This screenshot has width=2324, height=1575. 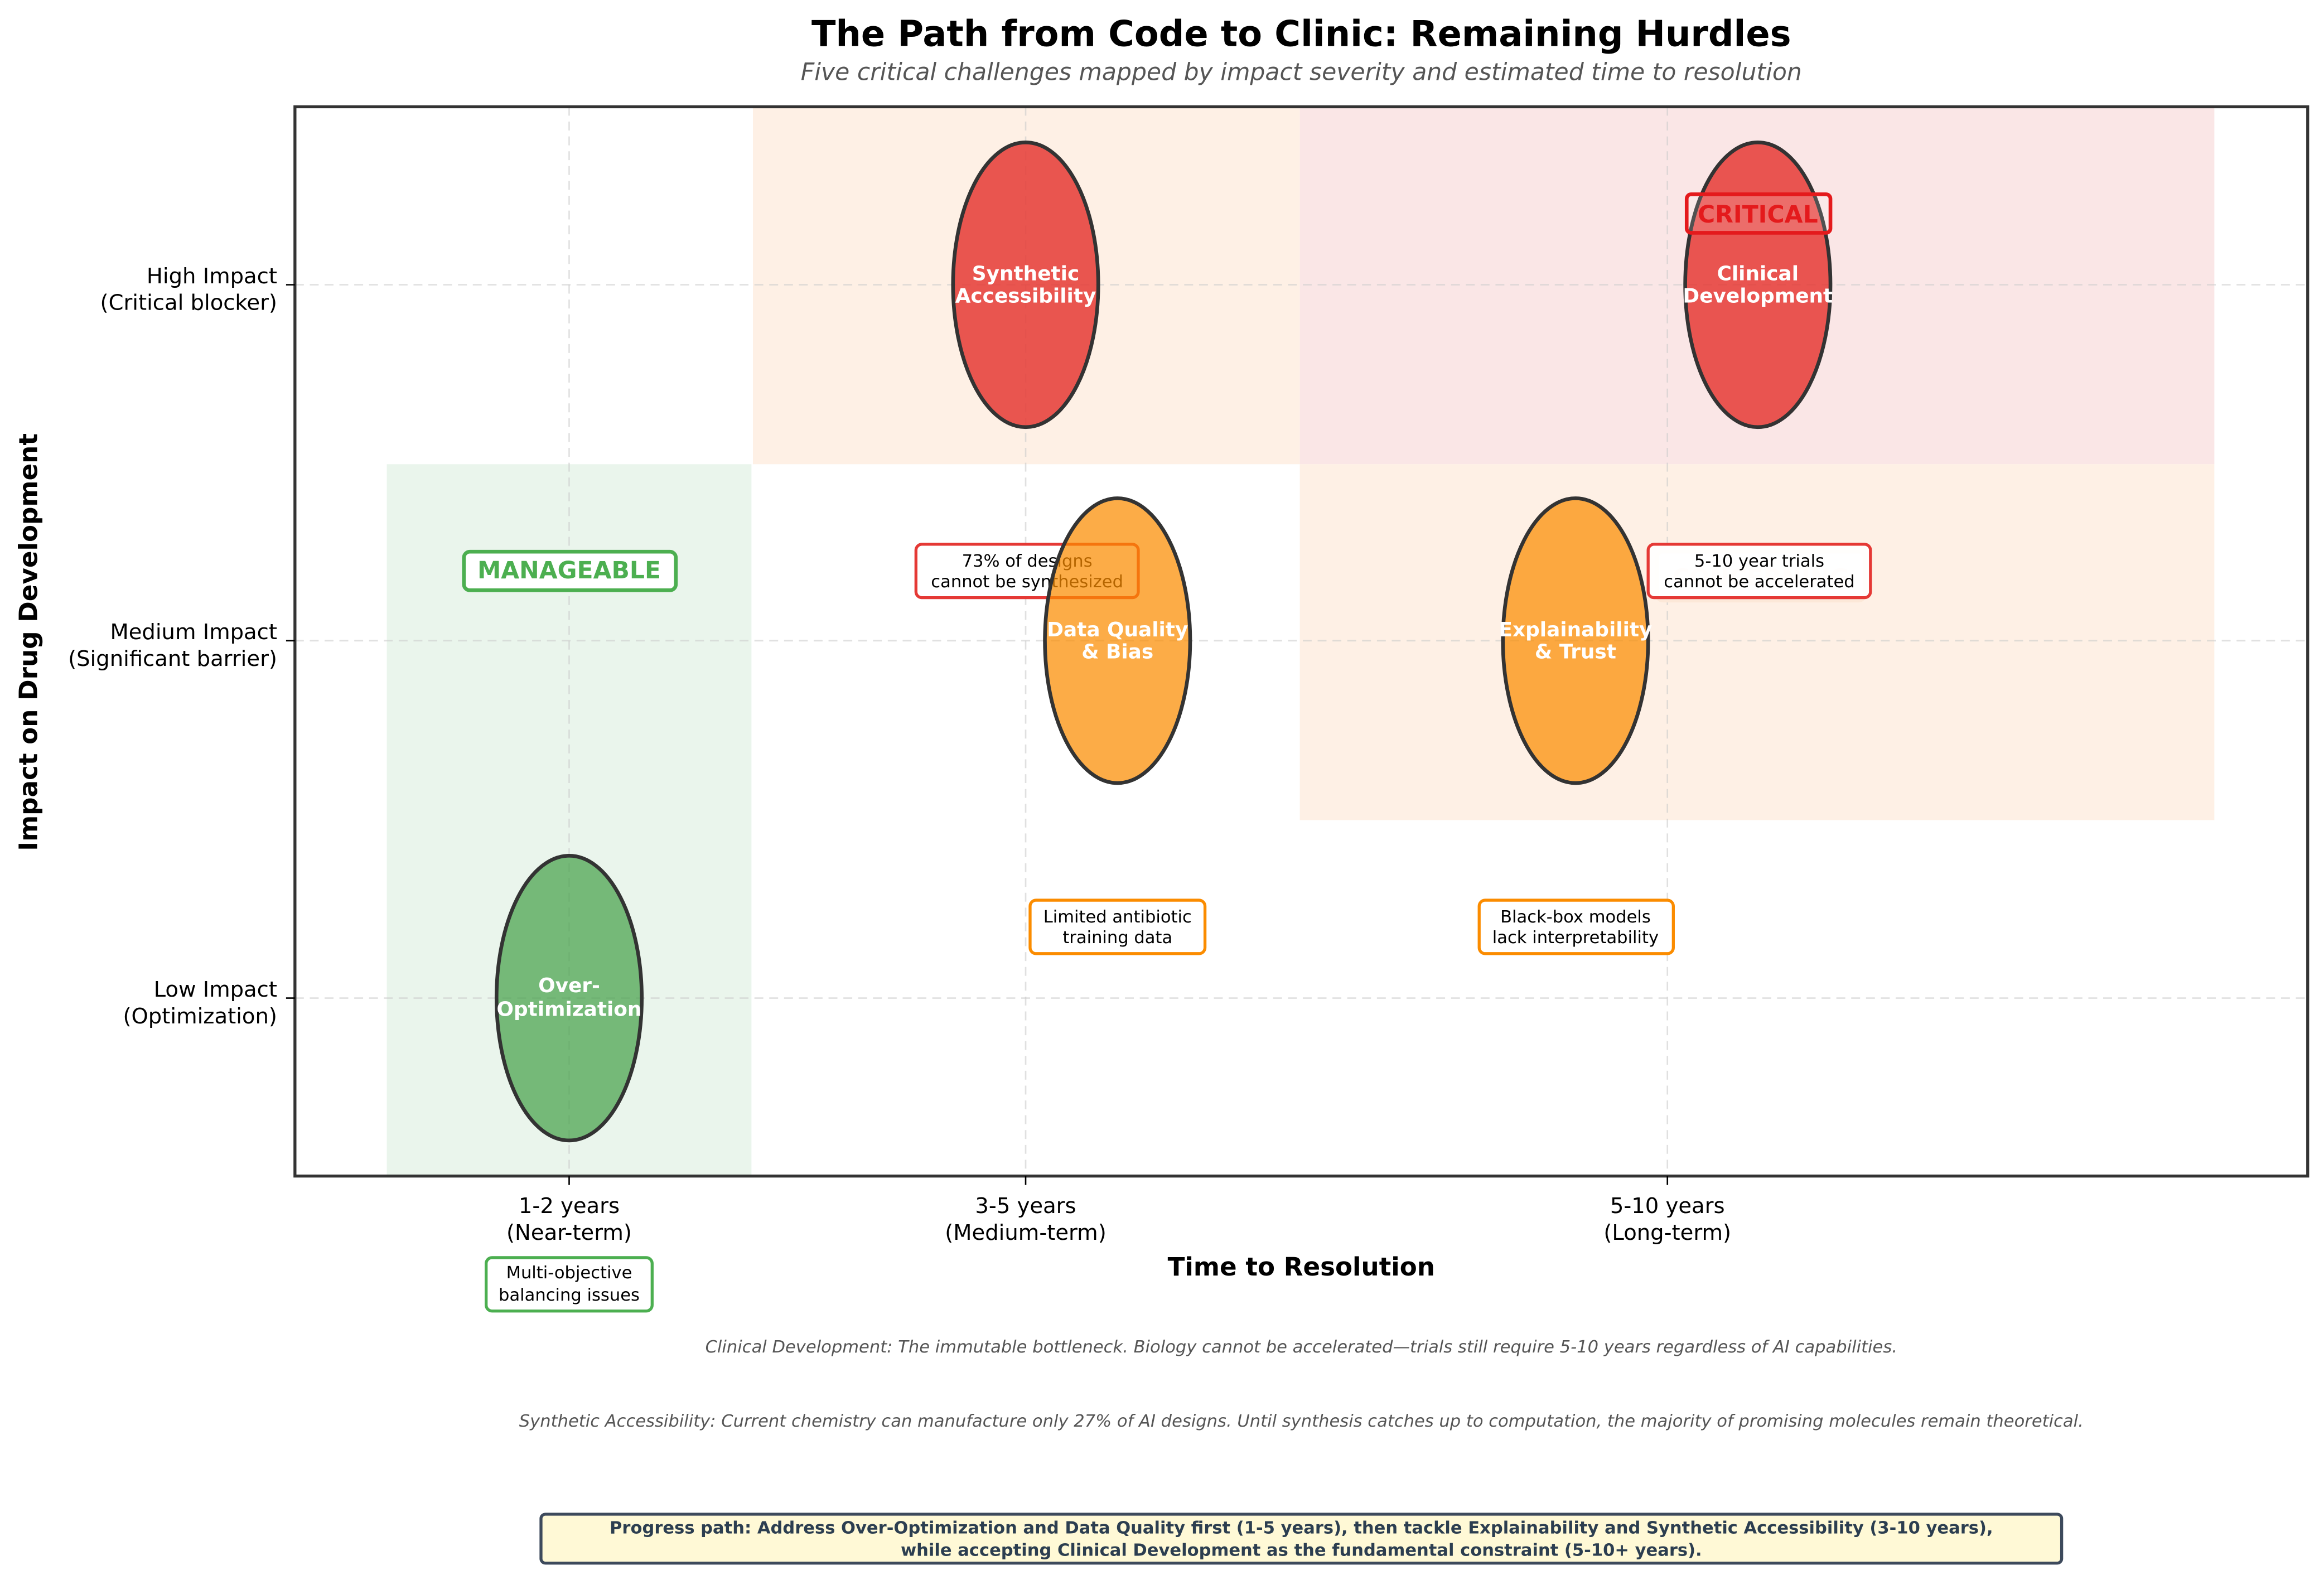 I want to click on svg-text: Data Quality, so click(x=1117, y=630).